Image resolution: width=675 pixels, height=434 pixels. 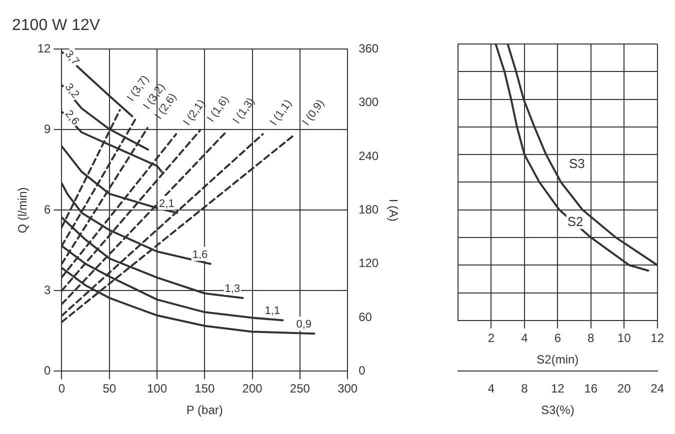 I want to click on y-tick-label: 3, so click(x=48, y=290).